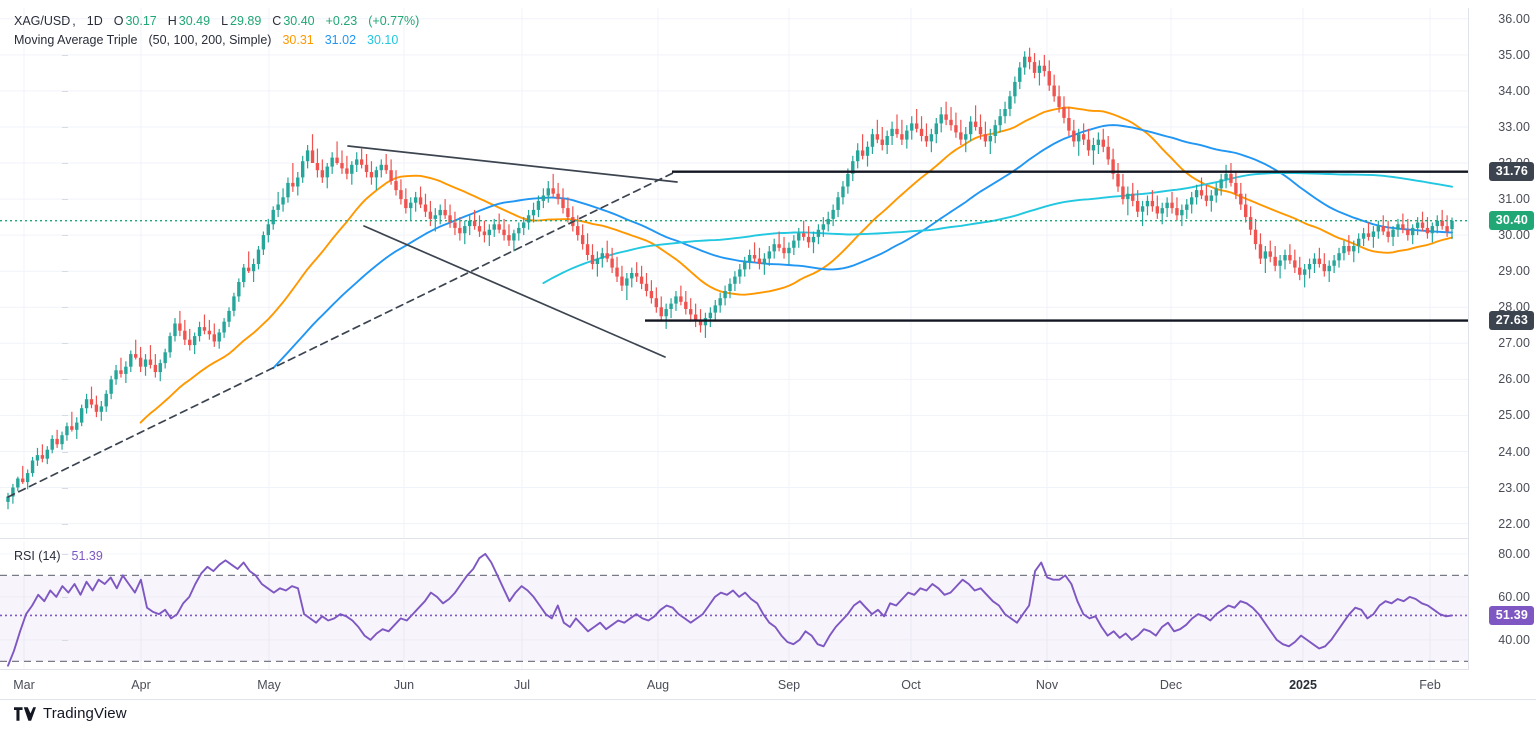 The width and height of the screenshot is (1536, 729). What do you see at coordinates (658, 685) in the screenshot?
I see `time-axis-label: Aug` at bounding box center [658, 685].